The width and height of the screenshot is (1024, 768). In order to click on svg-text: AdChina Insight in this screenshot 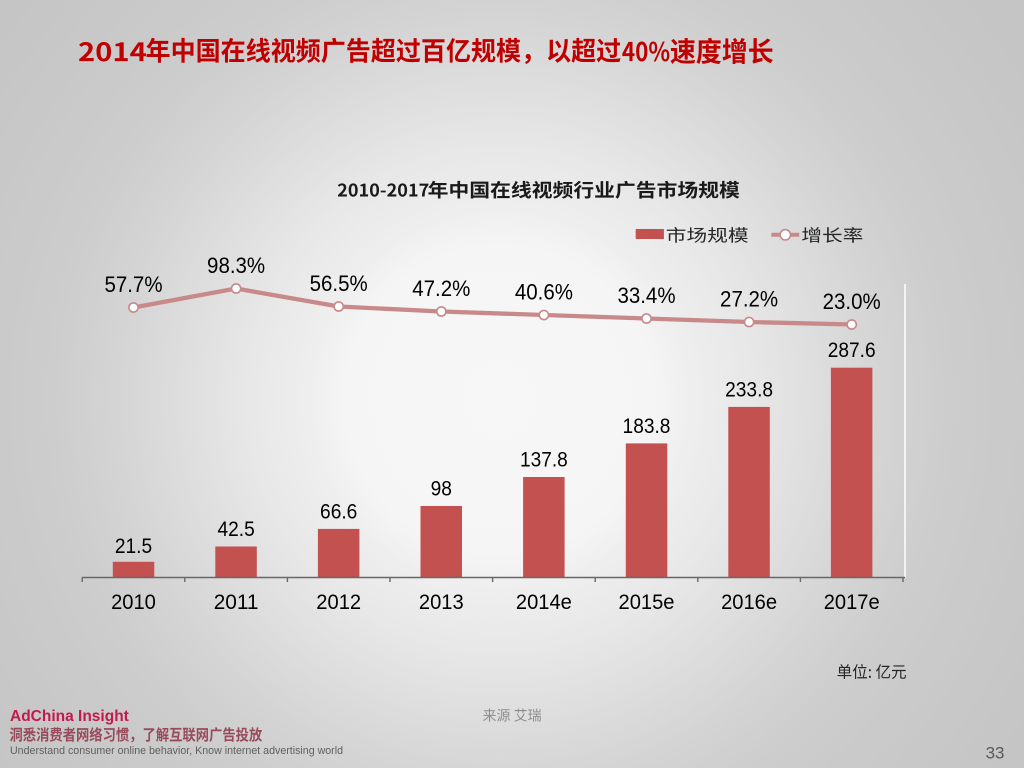, I will do `click(69, 716)`.